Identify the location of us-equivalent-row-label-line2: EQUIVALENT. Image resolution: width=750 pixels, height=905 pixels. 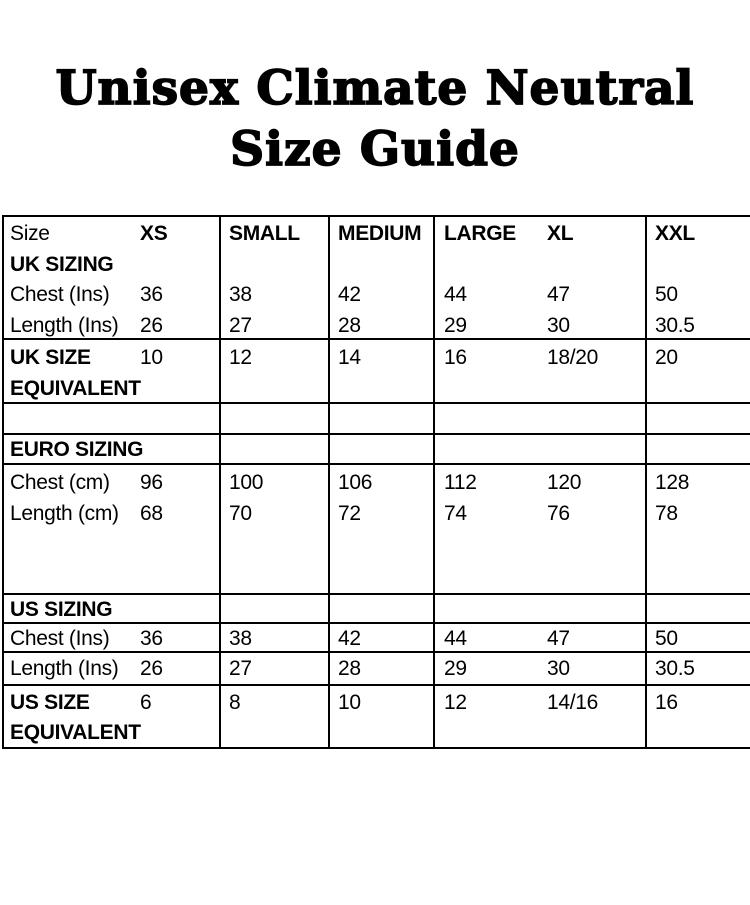
(75, 732).